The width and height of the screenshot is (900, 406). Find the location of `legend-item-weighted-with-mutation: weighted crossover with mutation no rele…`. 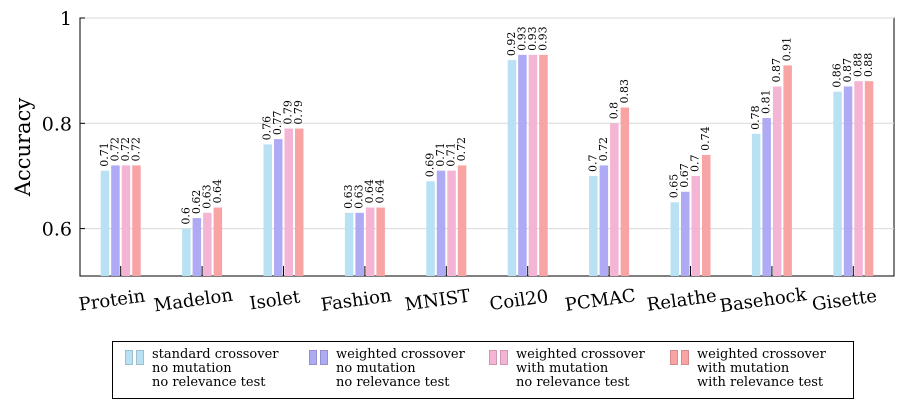

legend-item-weighted-with-mutation: weighted crossover with mutation no rele… is located at coordinates (567, 369).